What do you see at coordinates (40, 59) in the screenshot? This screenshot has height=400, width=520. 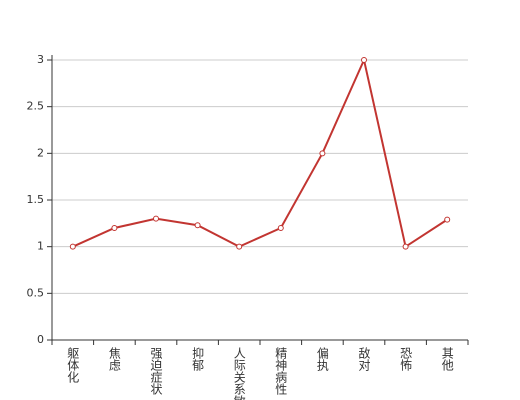 I see `y-tick-label: 3` at bounding box center [40, 59].